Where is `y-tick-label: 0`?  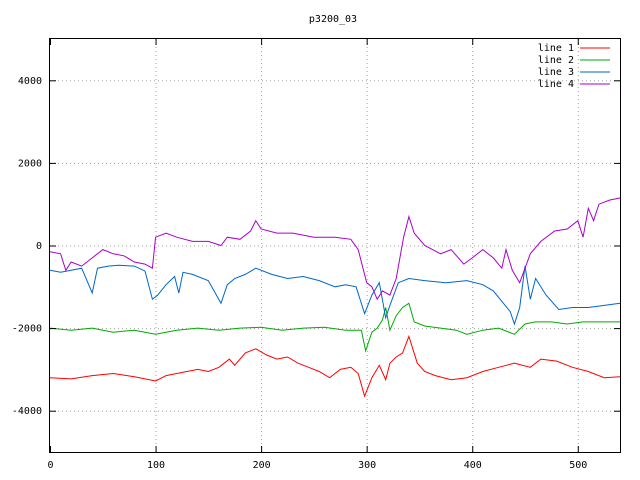
y-tick-label: 0 is located at coordinates (39, 246).